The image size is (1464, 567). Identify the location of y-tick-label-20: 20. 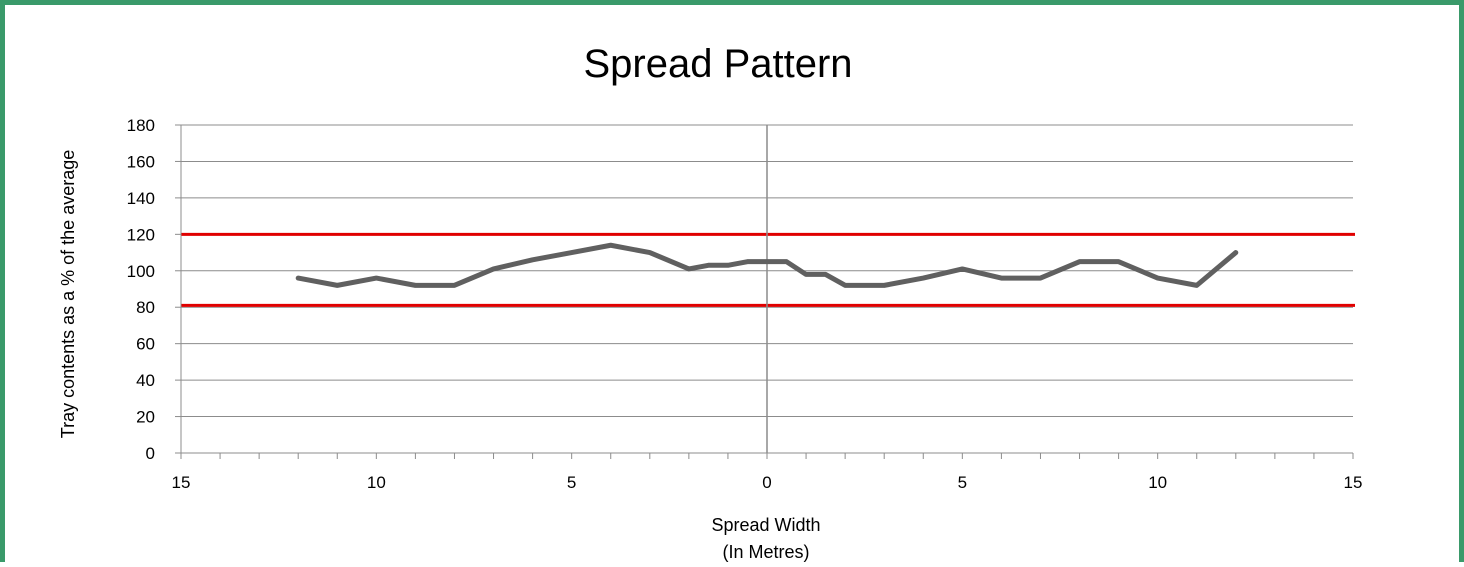
(145, 417).